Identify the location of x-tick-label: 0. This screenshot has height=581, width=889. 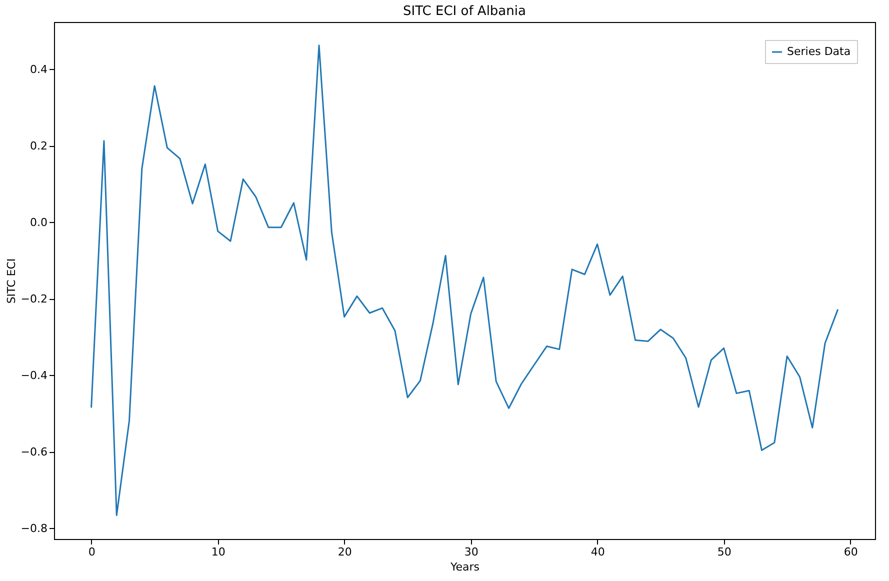
(92, 552).